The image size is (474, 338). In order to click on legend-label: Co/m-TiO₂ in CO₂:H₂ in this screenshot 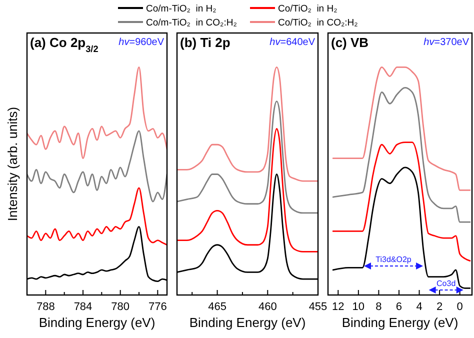, I will do `click(192, 23)`.